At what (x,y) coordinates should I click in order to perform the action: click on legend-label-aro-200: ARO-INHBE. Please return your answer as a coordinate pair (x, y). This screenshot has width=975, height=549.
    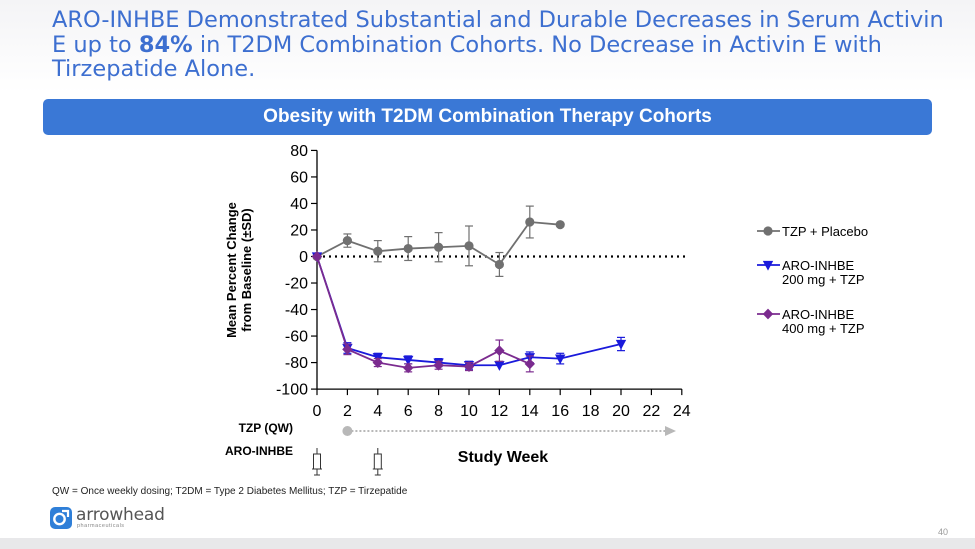
    Looking at the image, I should click on (818, 265).